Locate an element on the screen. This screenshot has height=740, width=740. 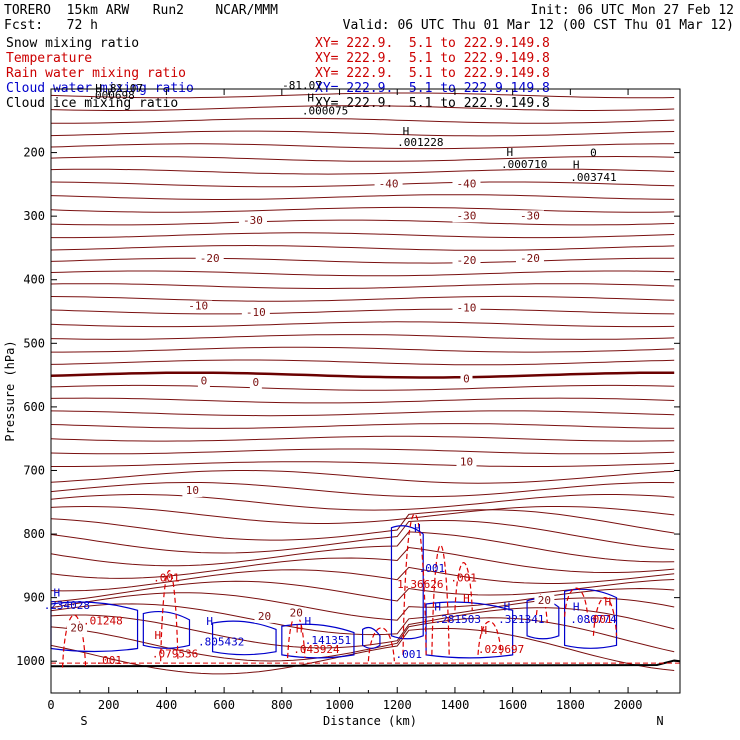
temperature-contour-label: 10 is located at coordinates (466, 461).